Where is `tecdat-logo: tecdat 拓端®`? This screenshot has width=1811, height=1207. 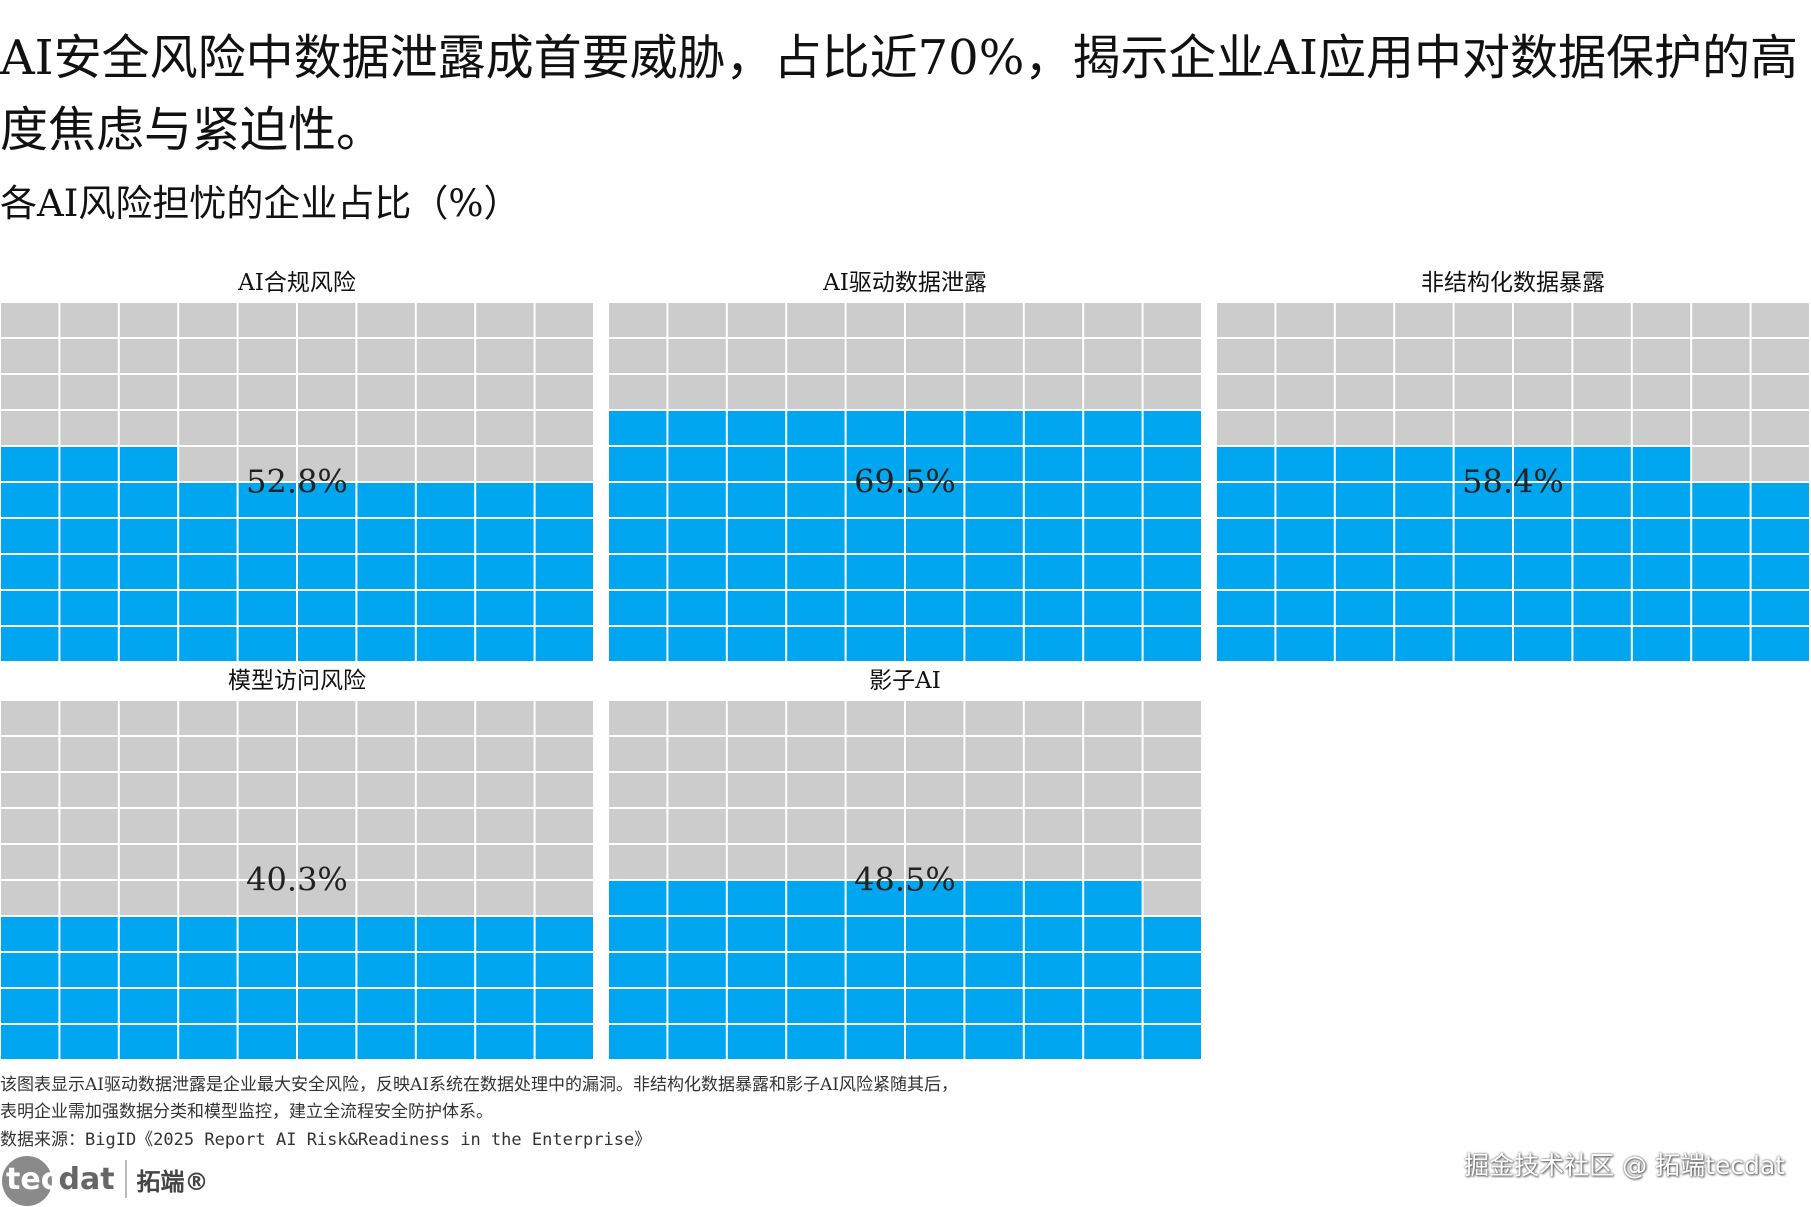
tecdat-logo: tecdat 拓端® is located at coordinates (105, 1180).